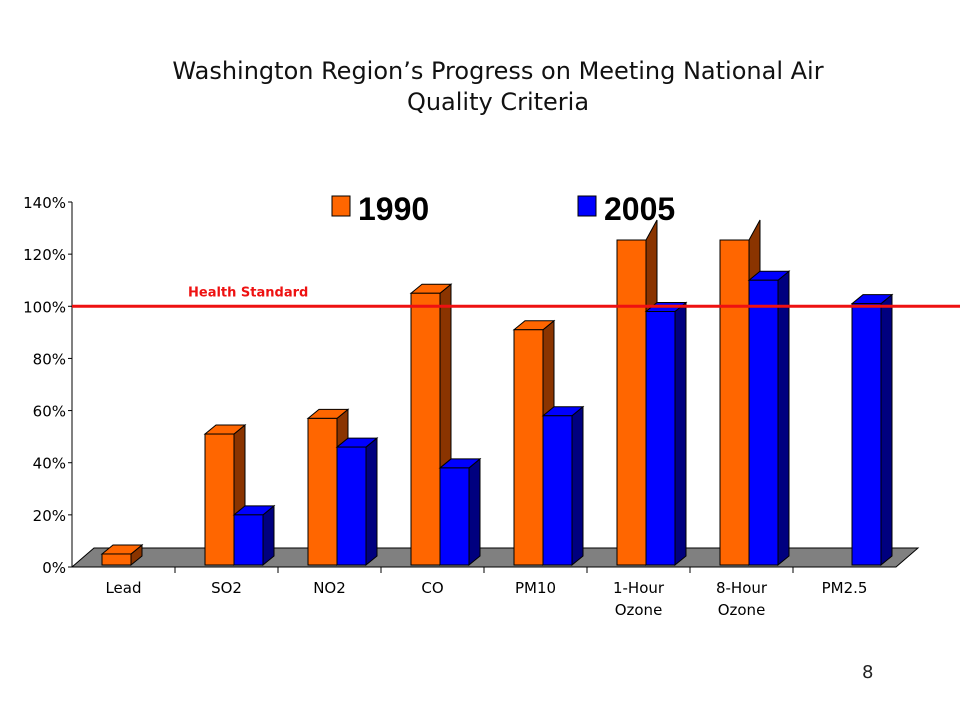  Describe the element at coordinates (393, 209) in the screenshot. I see `legend-label-1990: 1990` at that location.